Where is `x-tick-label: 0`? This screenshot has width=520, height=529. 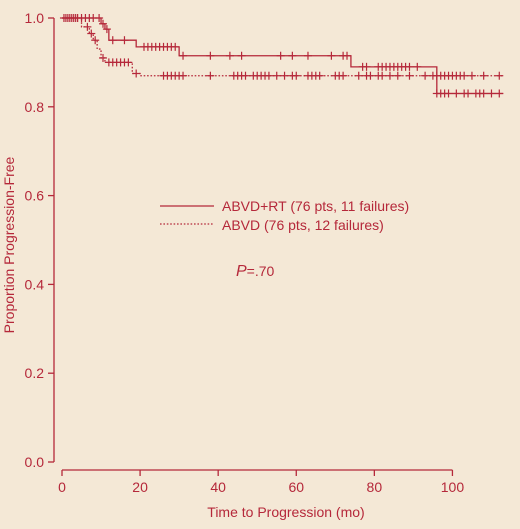 x-tick-label: 0 is located at coordinates (62, 487).